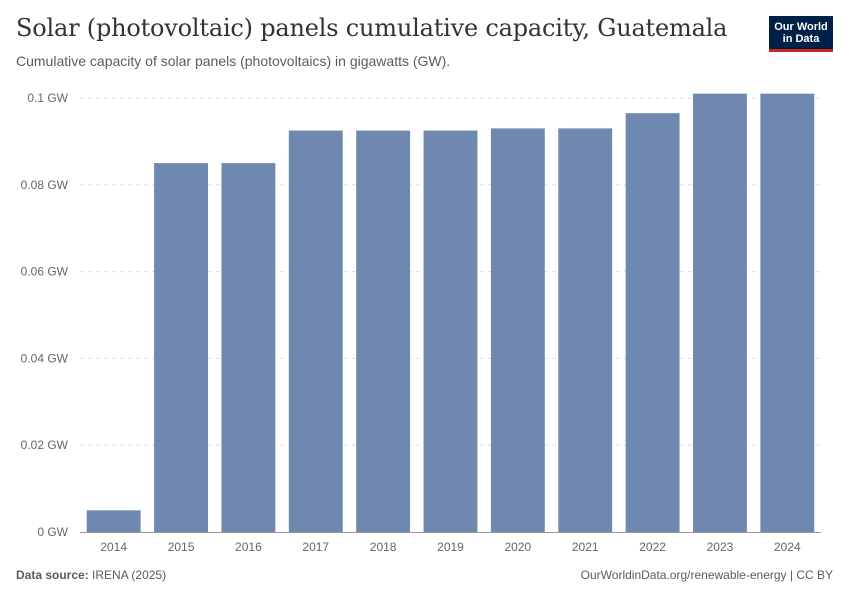  What do you see at coordinates (113, 547) in the screenshot?
I see `x-tick-label: 2014` at bounding box center [113, 547].